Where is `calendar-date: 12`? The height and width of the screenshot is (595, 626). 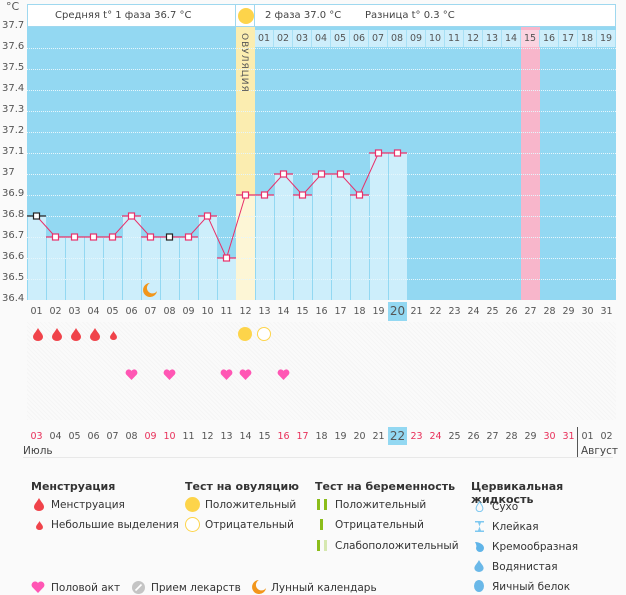 calendar-date: 12 is located at coordinates (207, 436).